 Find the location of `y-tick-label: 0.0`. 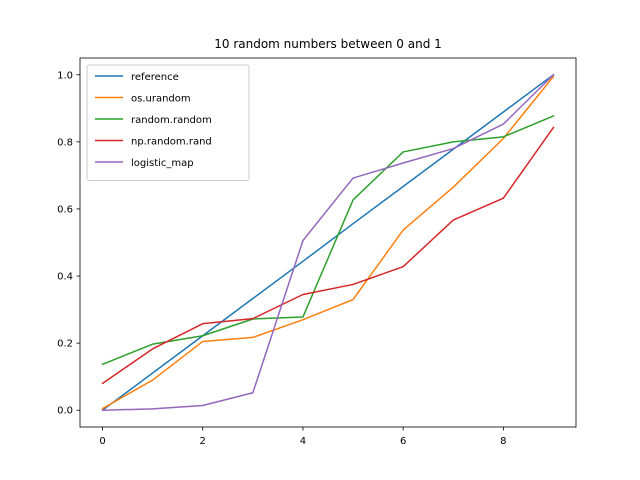

y-tick-label: 0.0 is located at coordinates (65, 411).